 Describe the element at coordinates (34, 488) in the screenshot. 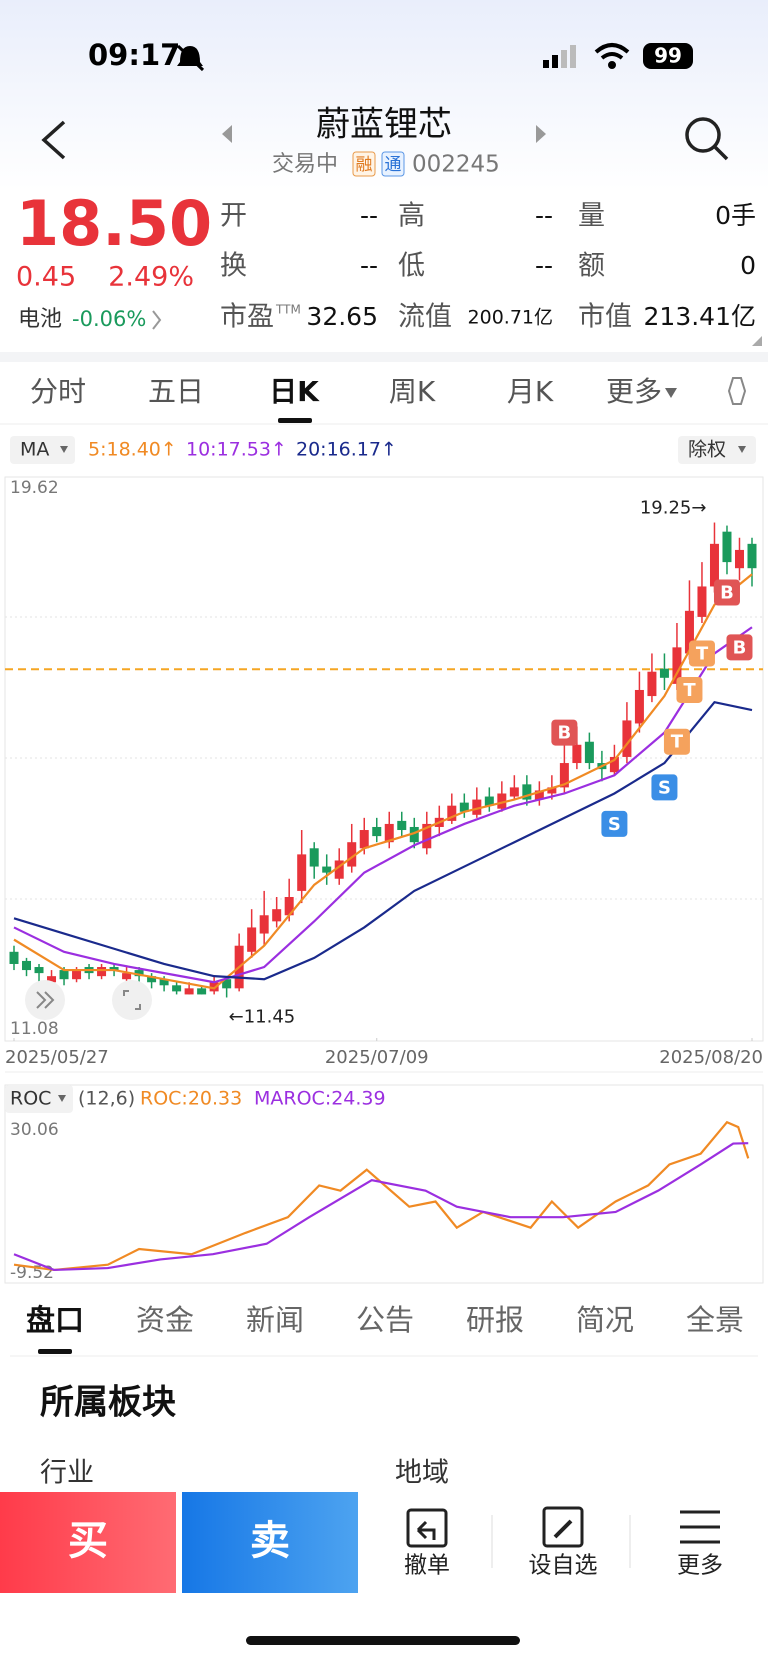

I see `y-tick-label: 19.62` at that location.